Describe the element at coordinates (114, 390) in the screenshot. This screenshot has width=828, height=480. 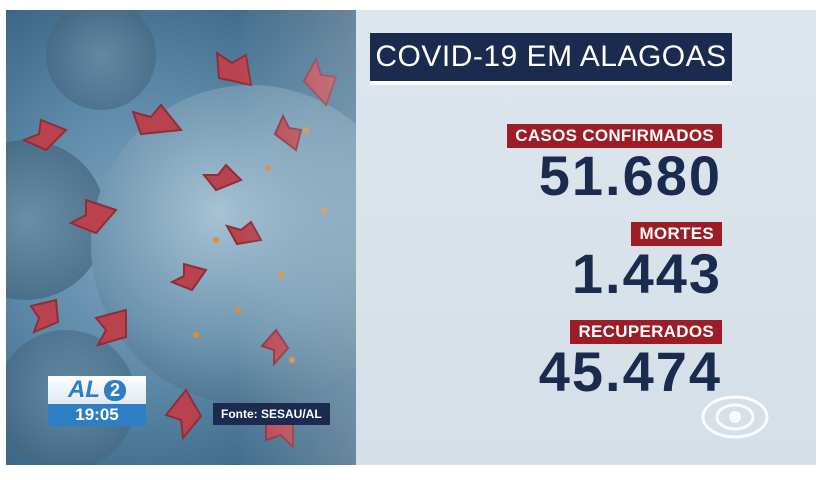
I see `channel-logo-number: 2` at that location.